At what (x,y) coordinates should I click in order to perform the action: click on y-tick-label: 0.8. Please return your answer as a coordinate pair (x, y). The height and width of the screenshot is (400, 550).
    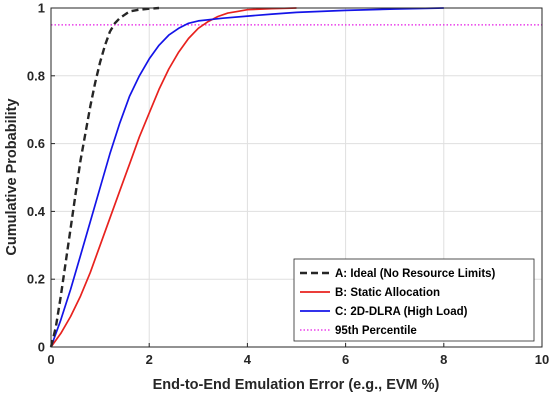
    Looking at the image, I should click on (36, 75).